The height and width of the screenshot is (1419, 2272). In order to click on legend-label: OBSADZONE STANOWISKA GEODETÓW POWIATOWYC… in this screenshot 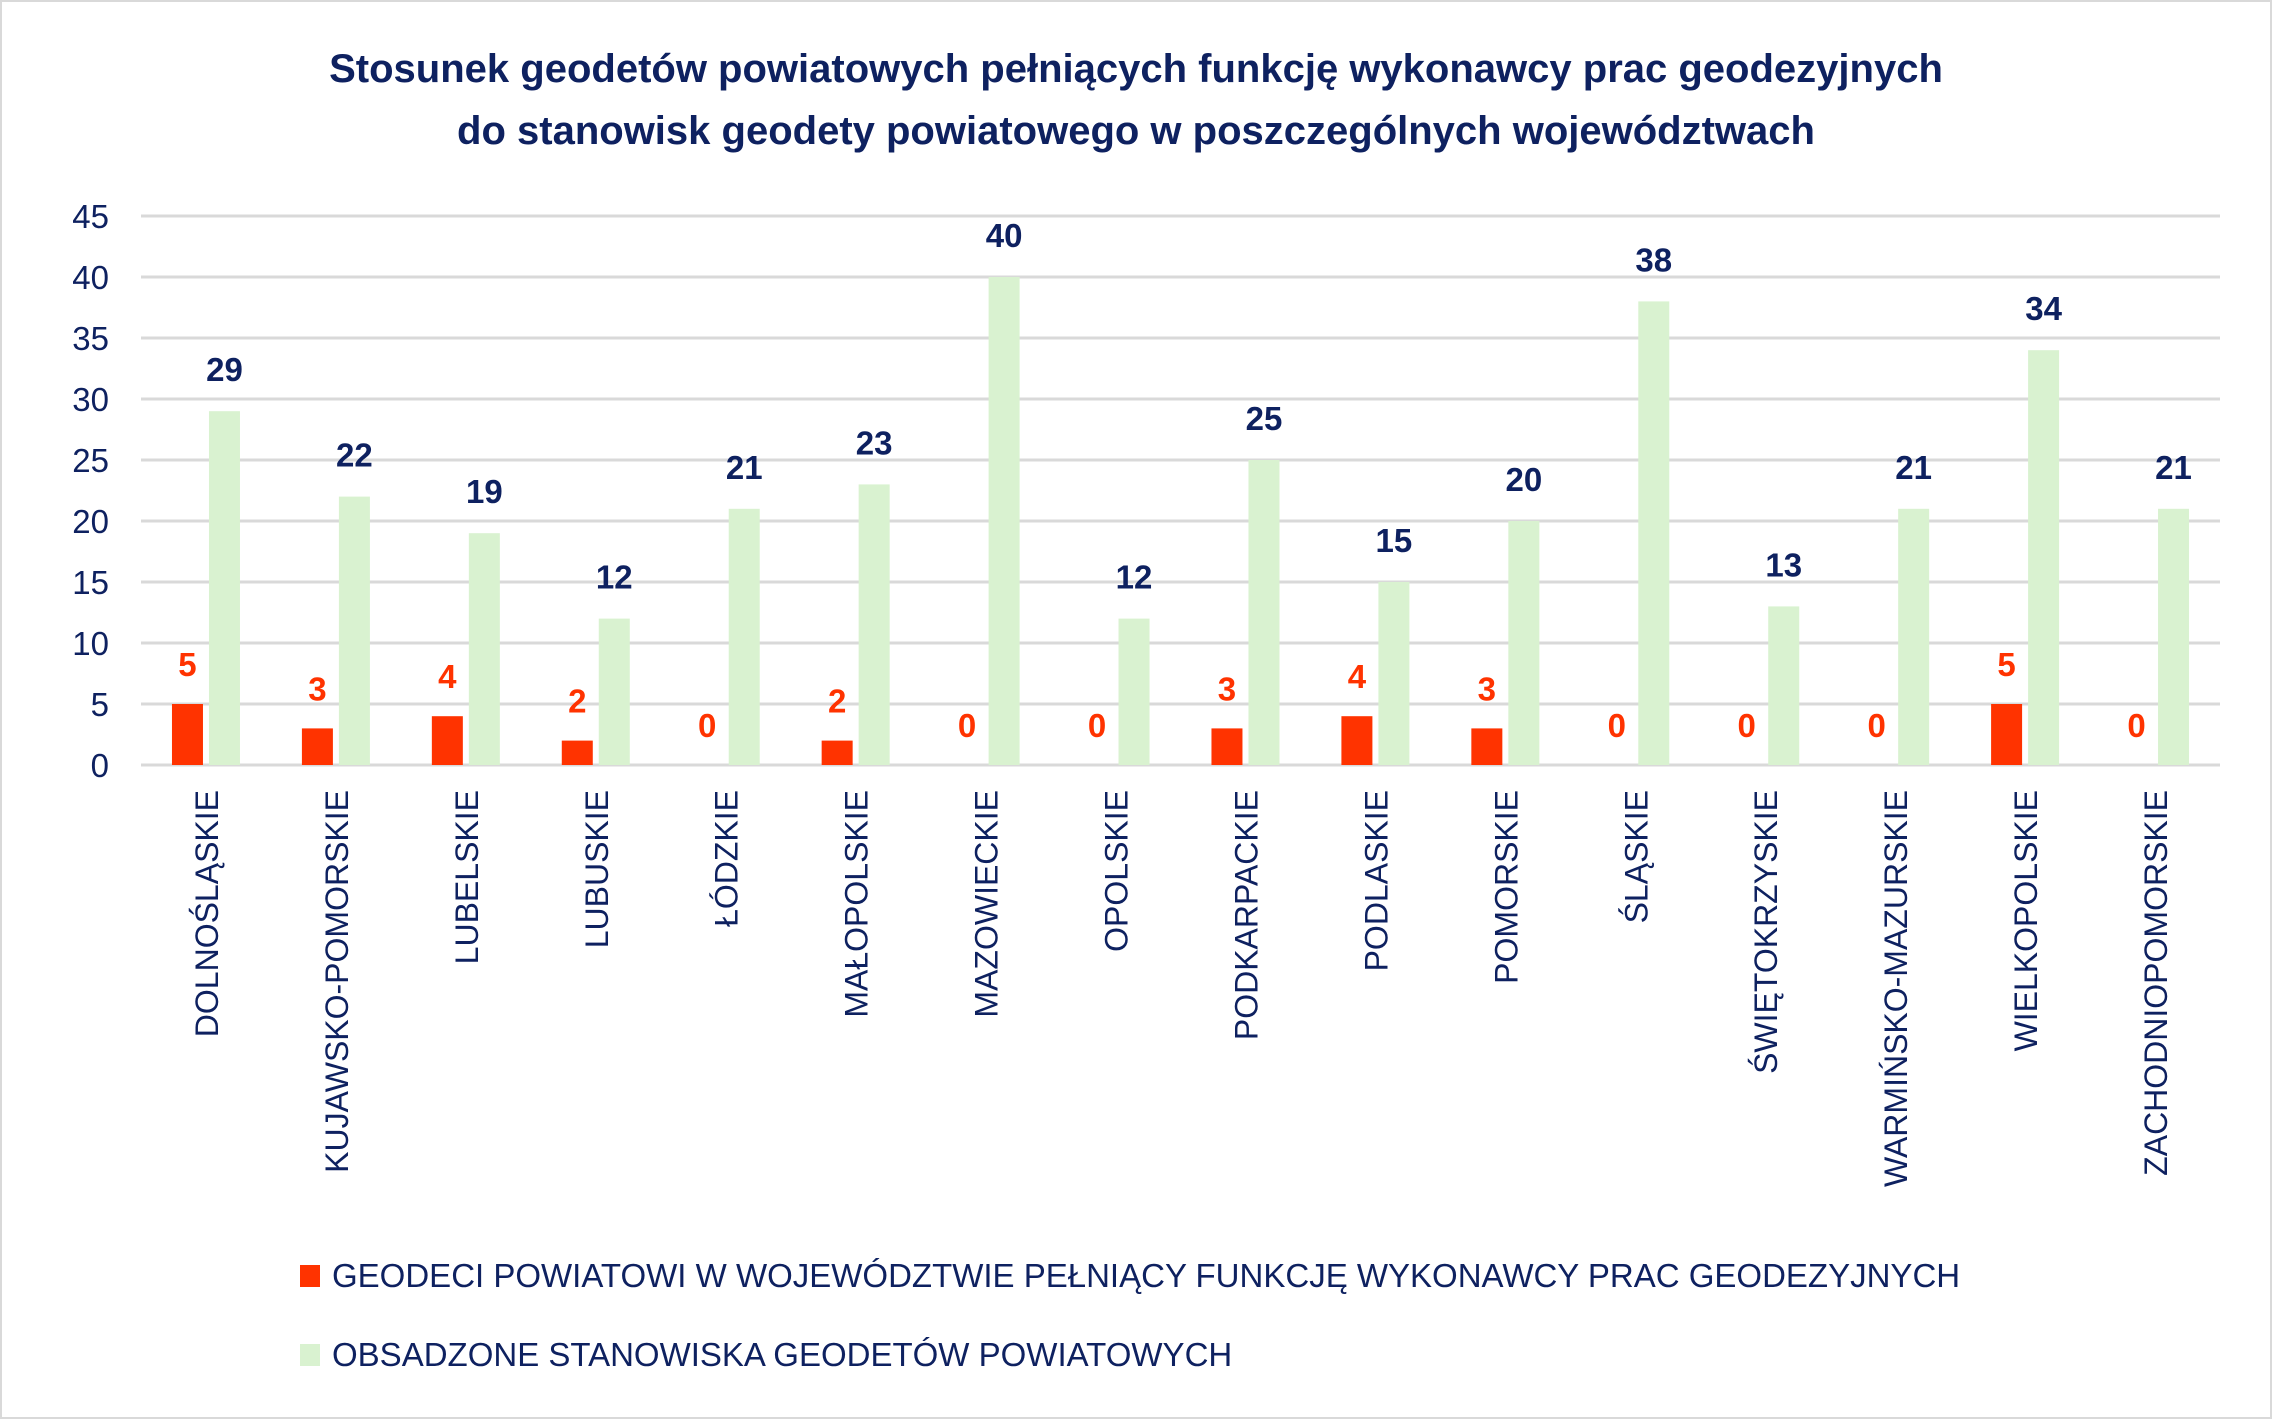, I will do `click(782, 1354)`.